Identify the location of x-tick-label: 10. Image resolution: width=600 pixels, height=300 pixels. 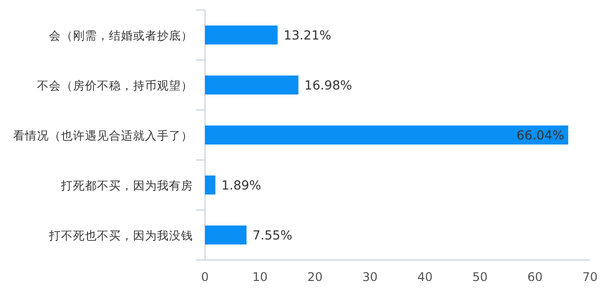
(260, 277).